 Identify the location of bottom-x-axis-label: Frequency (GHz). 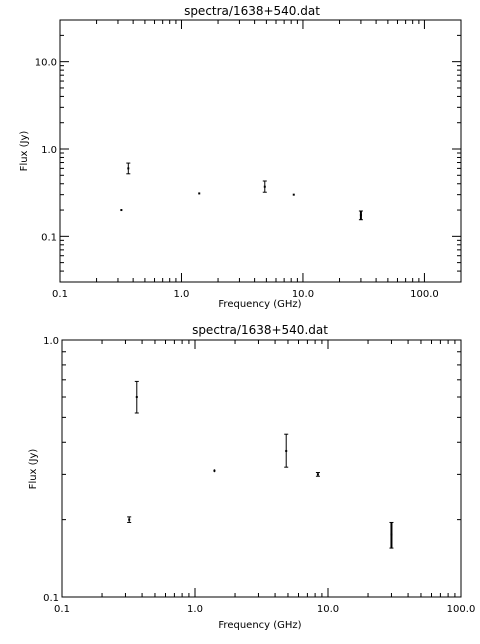
(259, 625).